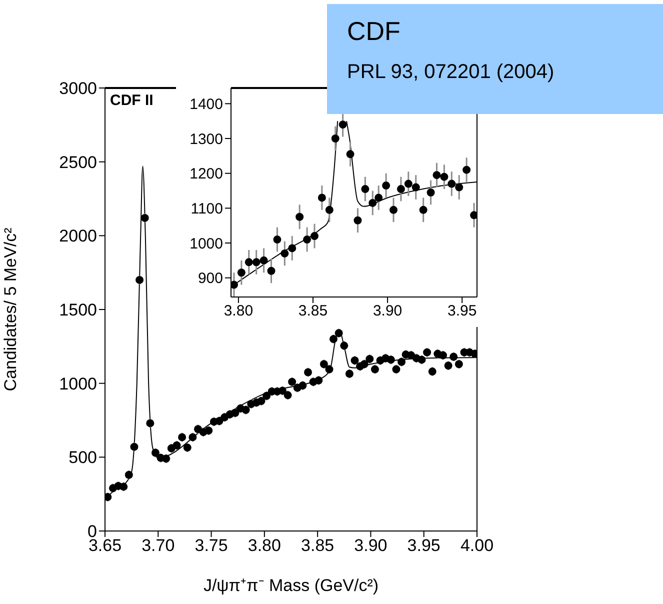 The height and width of the screenshot is (604, 663). I want to click on y-tick-label: 1100, so click(206, 209).